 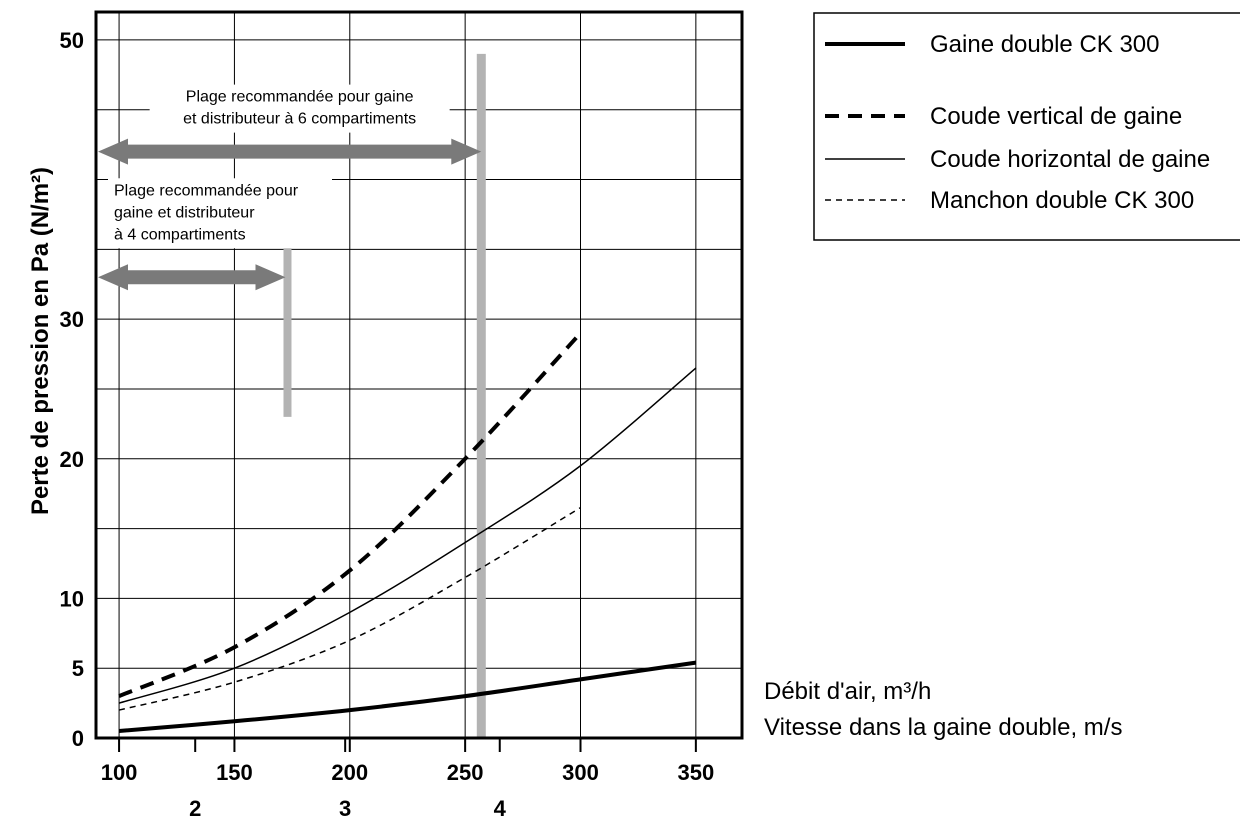 I want to click on x2-tick-label: 4, so click(x=500, y=807).